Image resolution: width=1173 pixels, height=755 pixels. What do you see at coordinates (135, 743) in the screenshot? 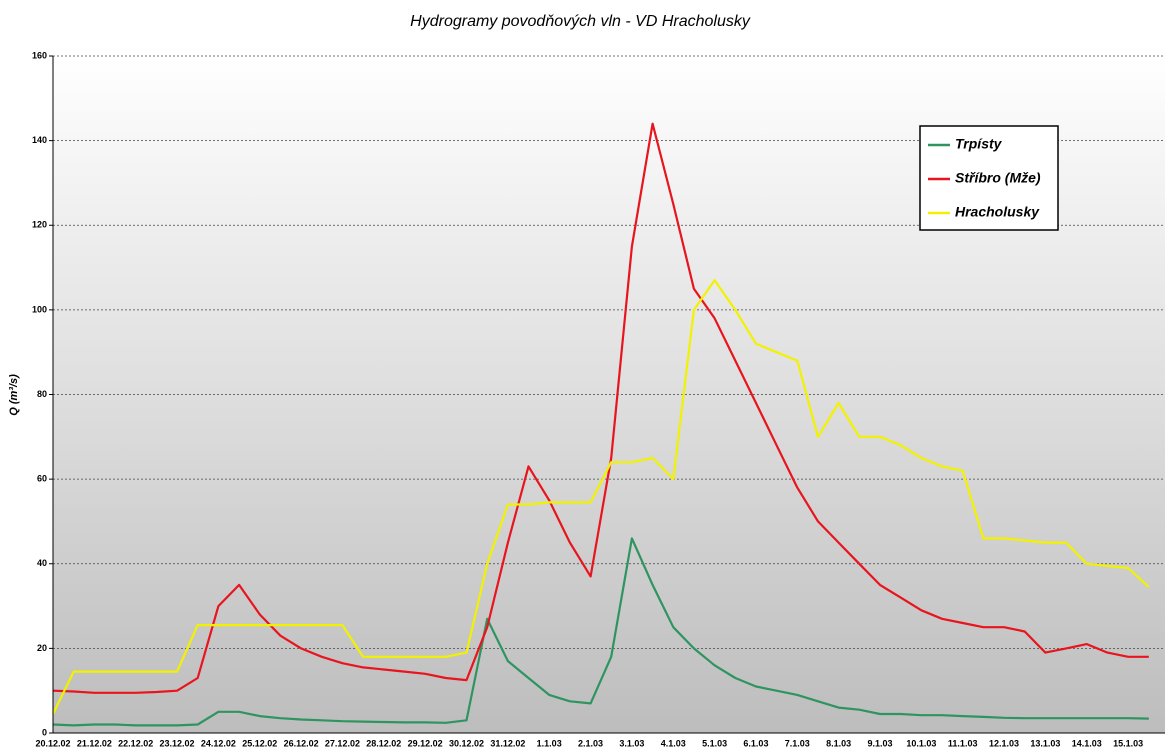
I see `x-tick-label: 22.12.02` at bounding box center [135, 743].